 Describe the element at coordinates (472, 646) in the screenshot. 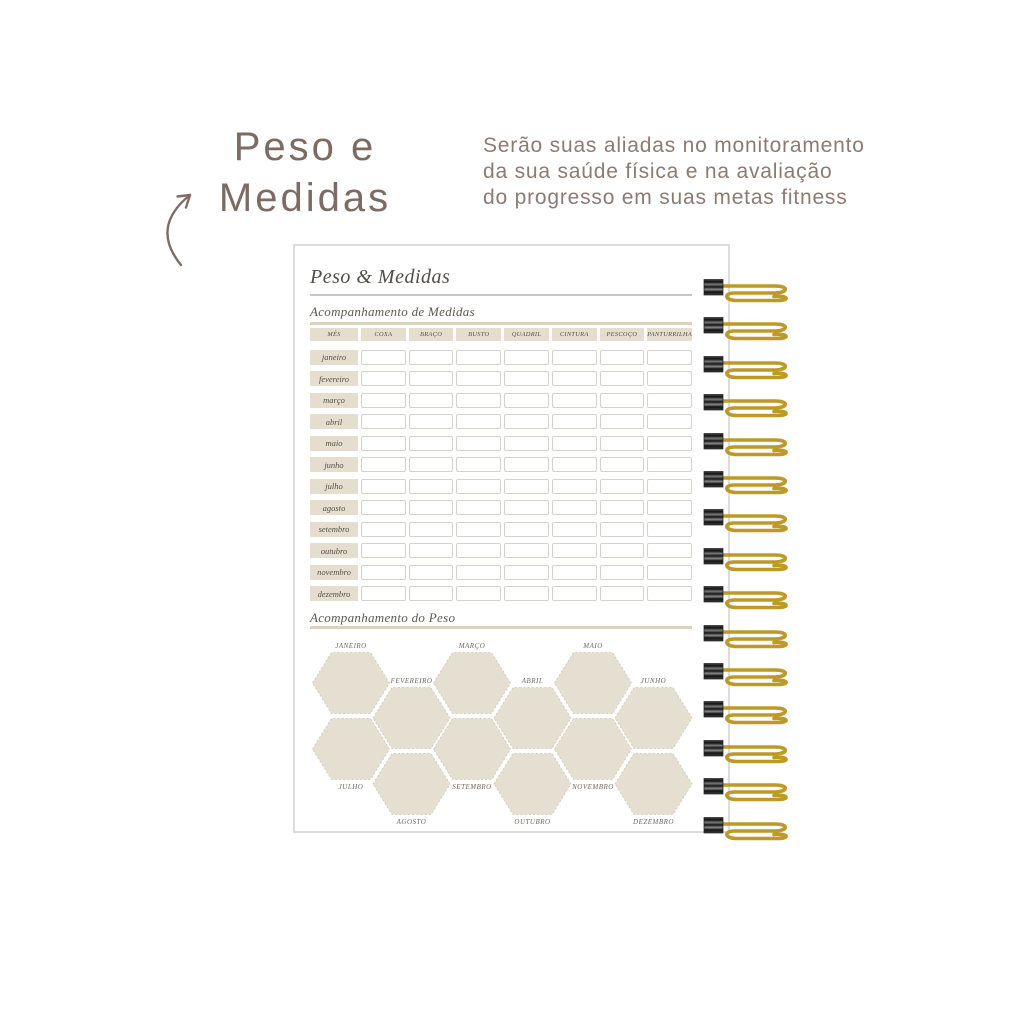

I see `hexagon-label-3: MARÇO` at that location.